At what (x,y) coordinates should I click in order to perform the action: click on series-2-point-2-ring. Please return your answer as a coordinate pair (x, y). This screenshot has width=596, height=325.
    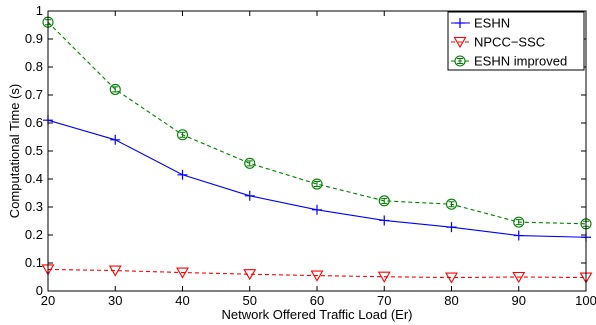
    Looking at the image, I should click on (182, 135).